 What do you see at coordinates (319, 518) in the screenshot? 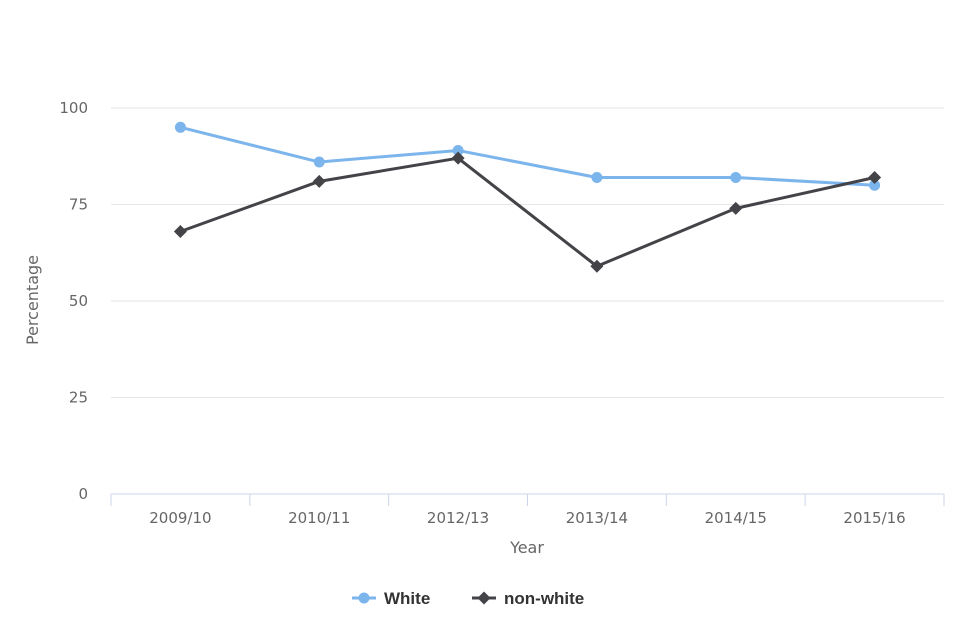
I see `x-tick-label: 2010/11` at bounding box center [319, 518].